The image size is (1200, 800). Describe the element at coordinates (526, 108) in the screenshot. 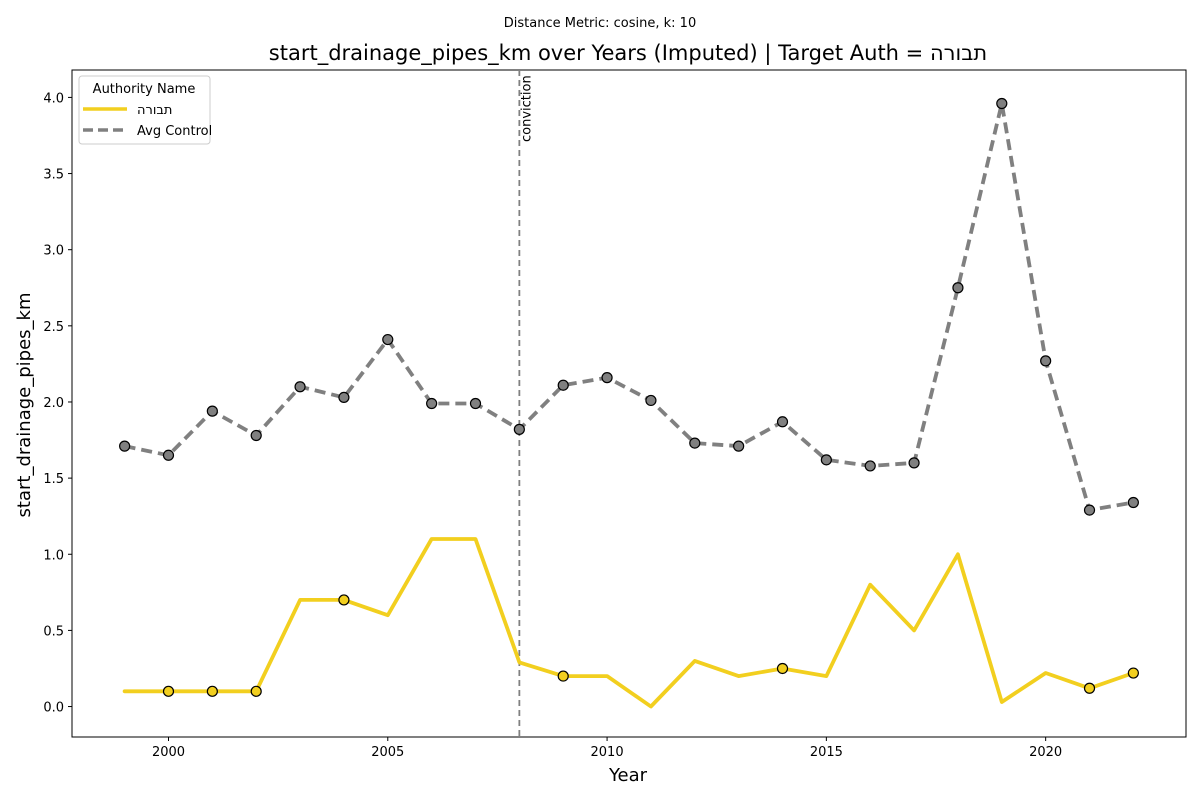

I see `conviction-label: conviction` at that location.